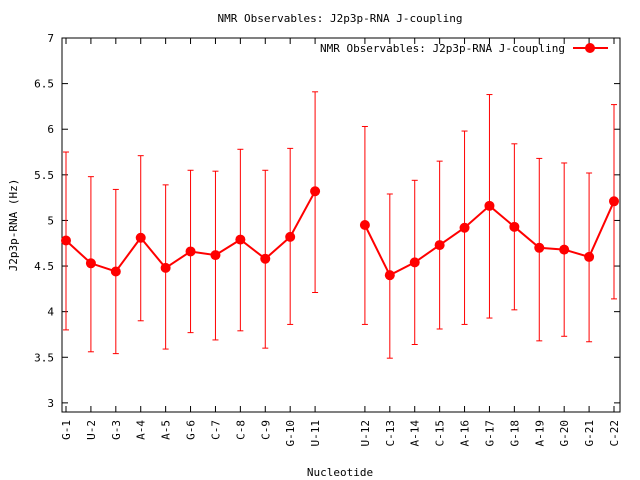 The image size is (640, 480). Describe the element at coordinates (141, 430) in the screenshot. I see `x-tick-label: A-4` at that location.